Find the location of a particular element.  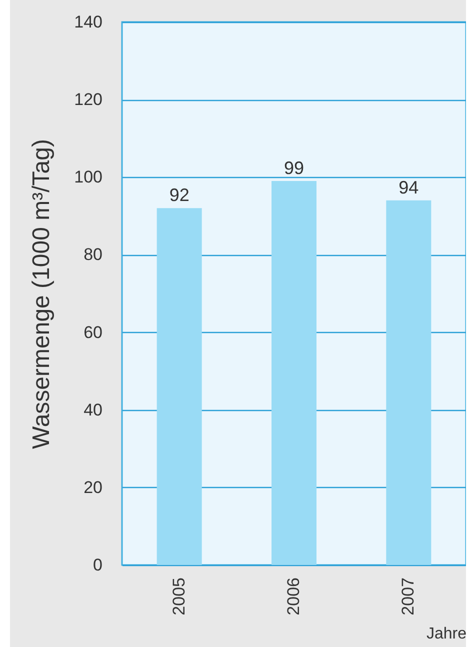

y-tick-label: 20 is located at coordinates (93, 487).